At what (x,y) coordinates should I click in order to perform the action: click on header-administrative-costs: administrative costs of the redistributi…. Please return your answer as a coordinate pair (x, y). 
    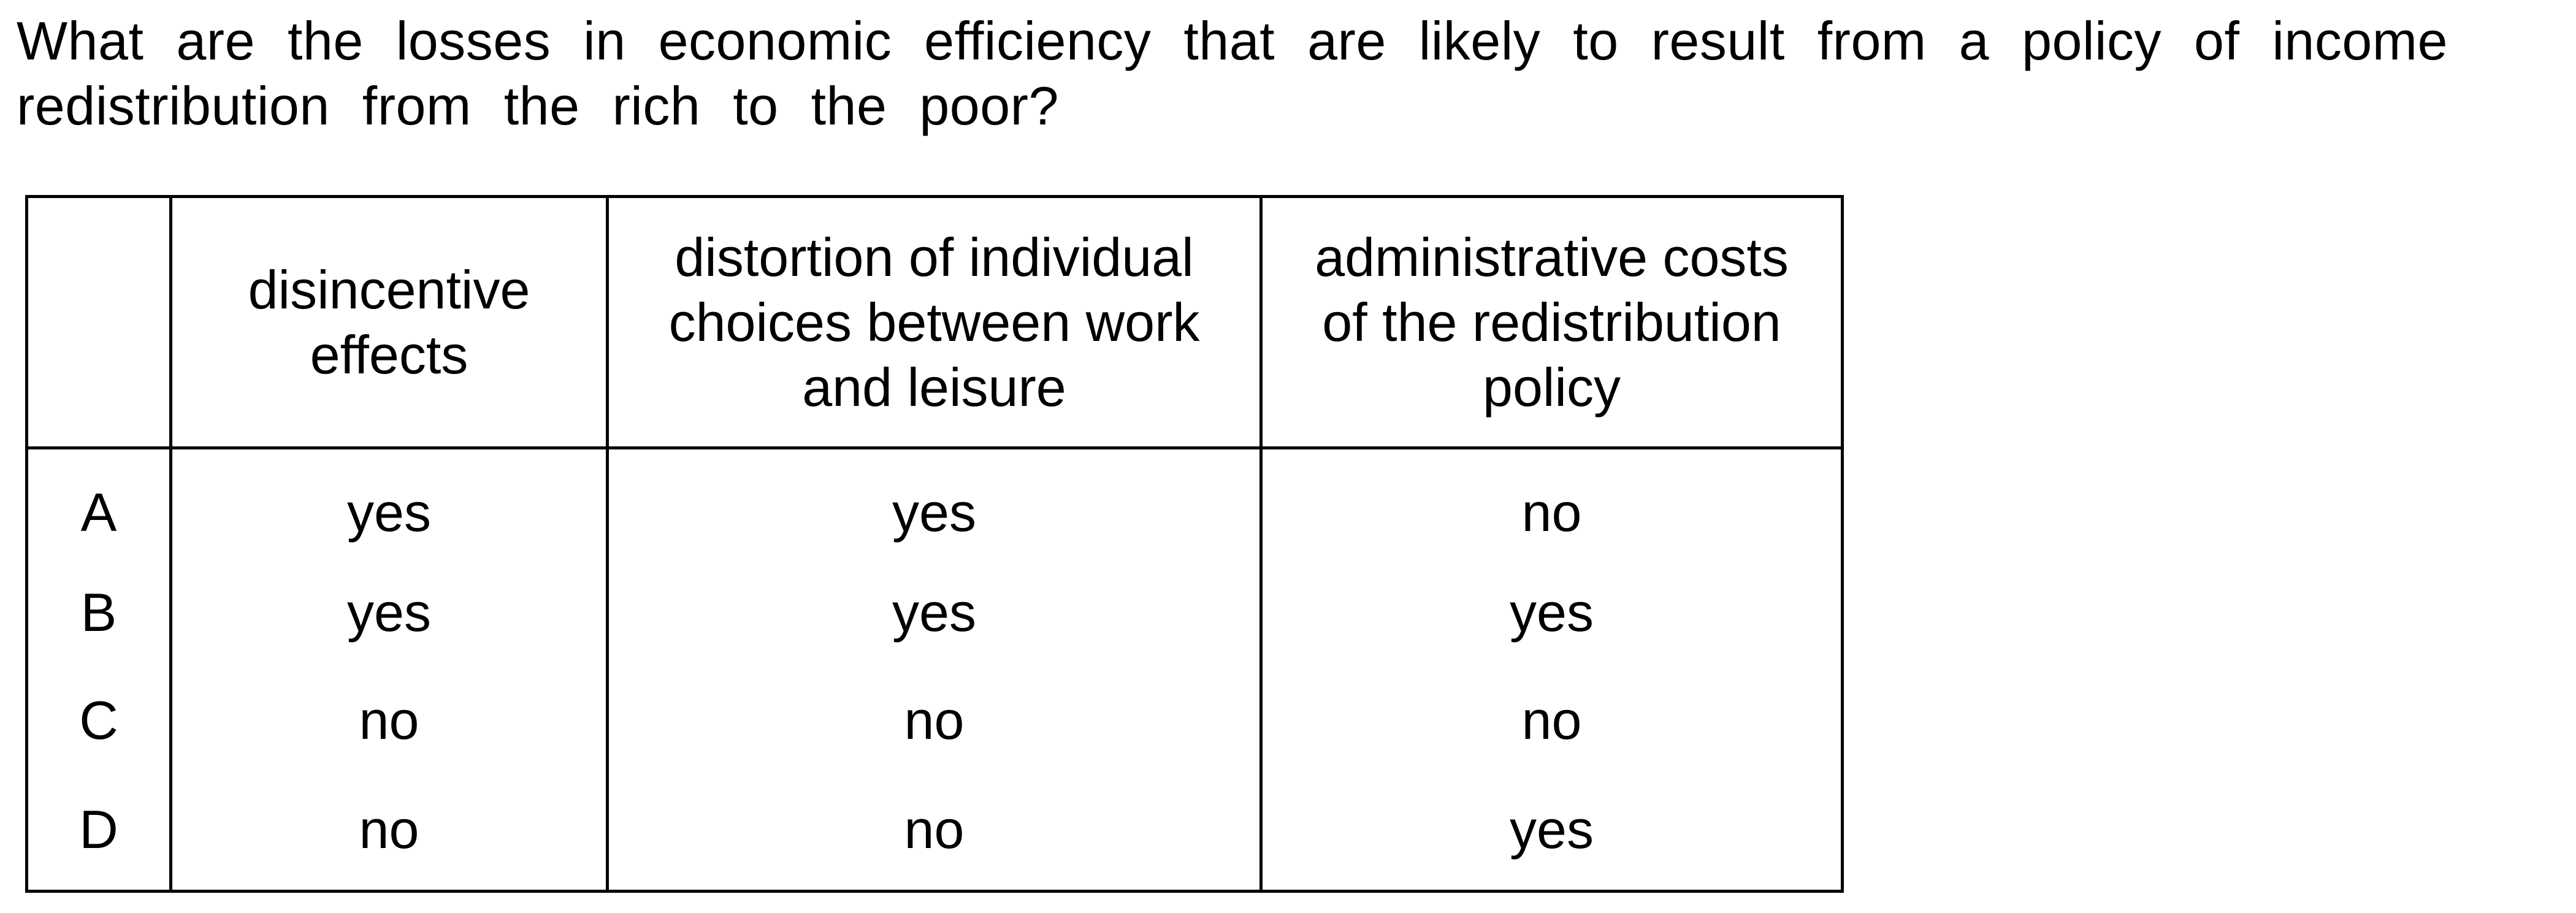
    Looking at the image, I should click on (1551, 322).